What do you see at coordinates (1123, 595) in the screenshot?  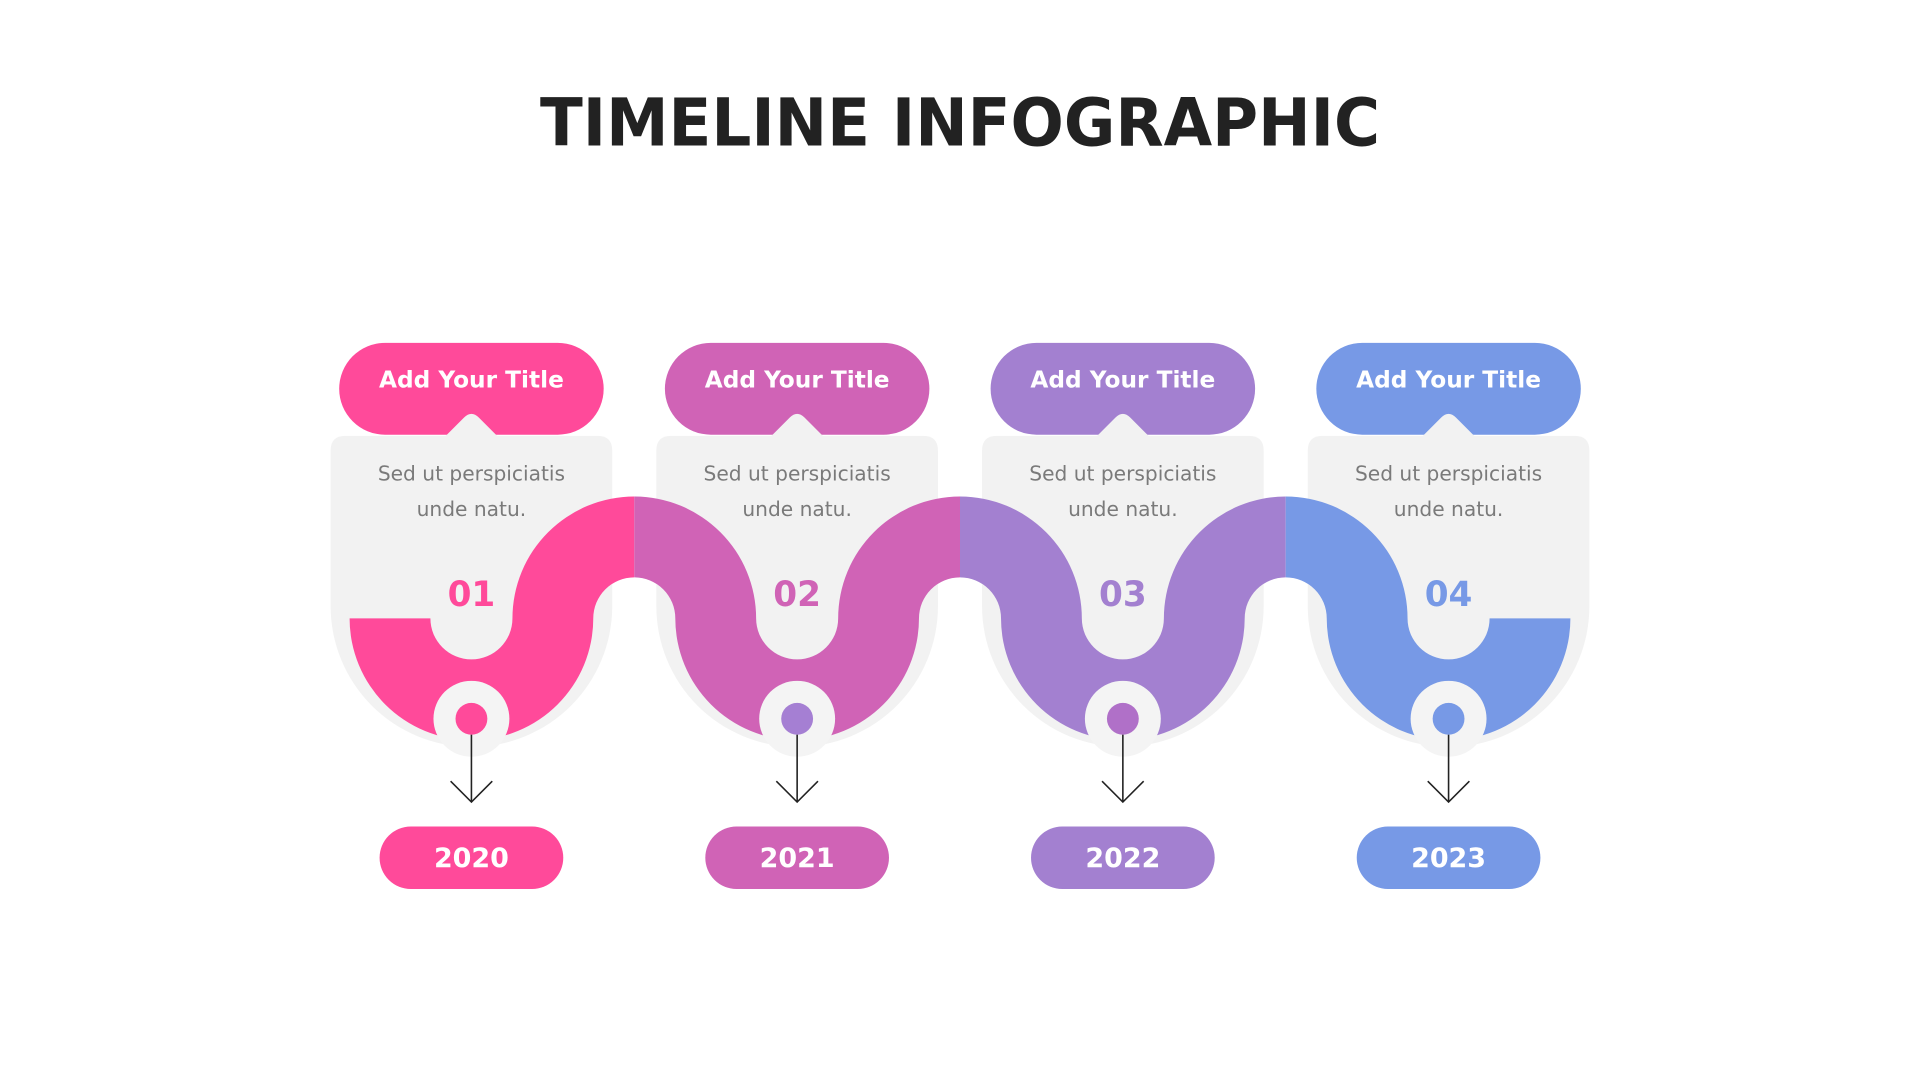 I see `step-number: 03` at bounding box center [1123, 595].